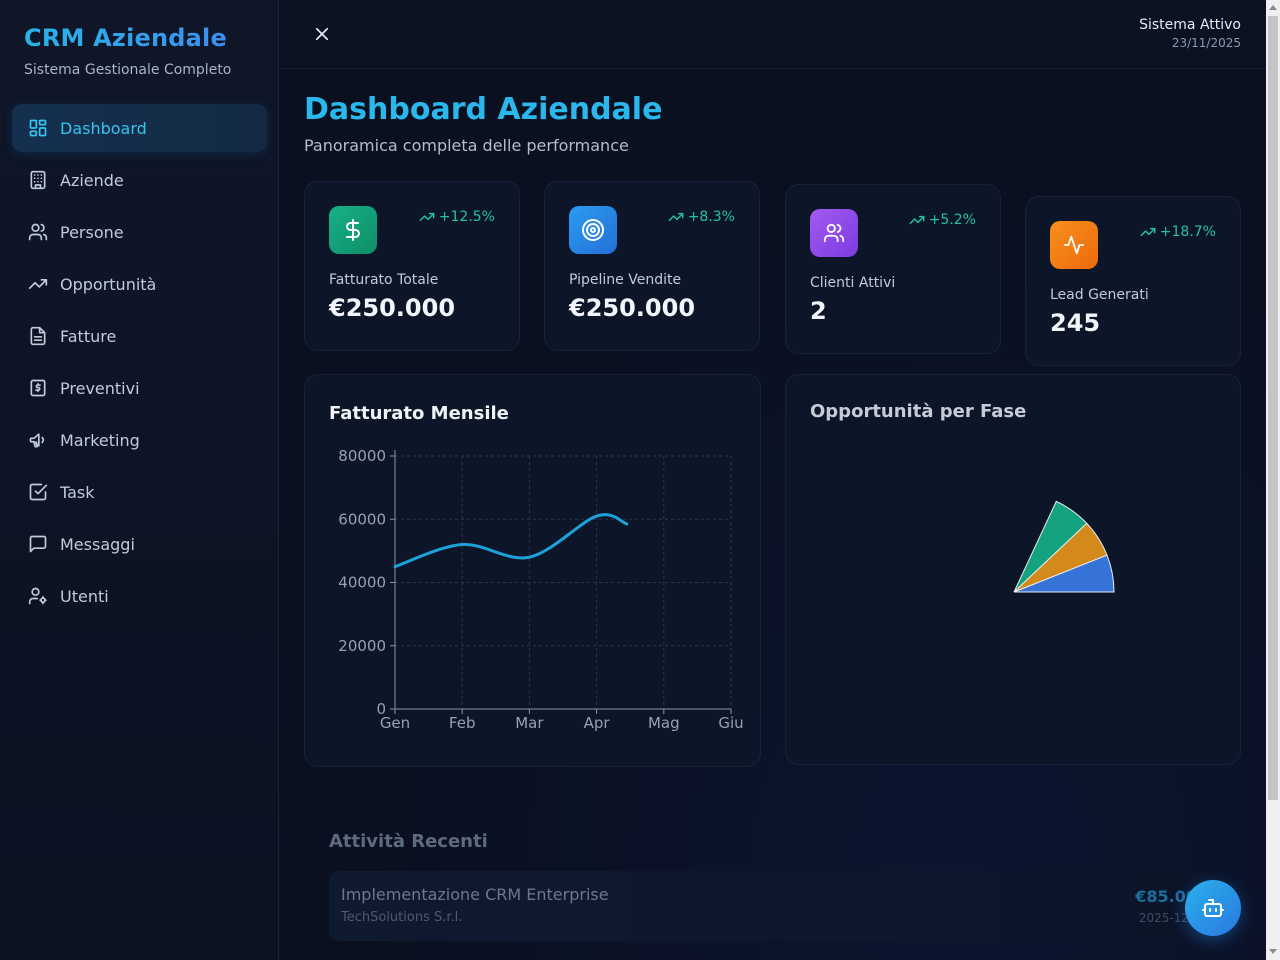 This screenshot has height=960, width=1280. Describe the element at coordinates (139, 180) in the screenshot. I see `sidebar-item-aziende: Aziende` at that location.